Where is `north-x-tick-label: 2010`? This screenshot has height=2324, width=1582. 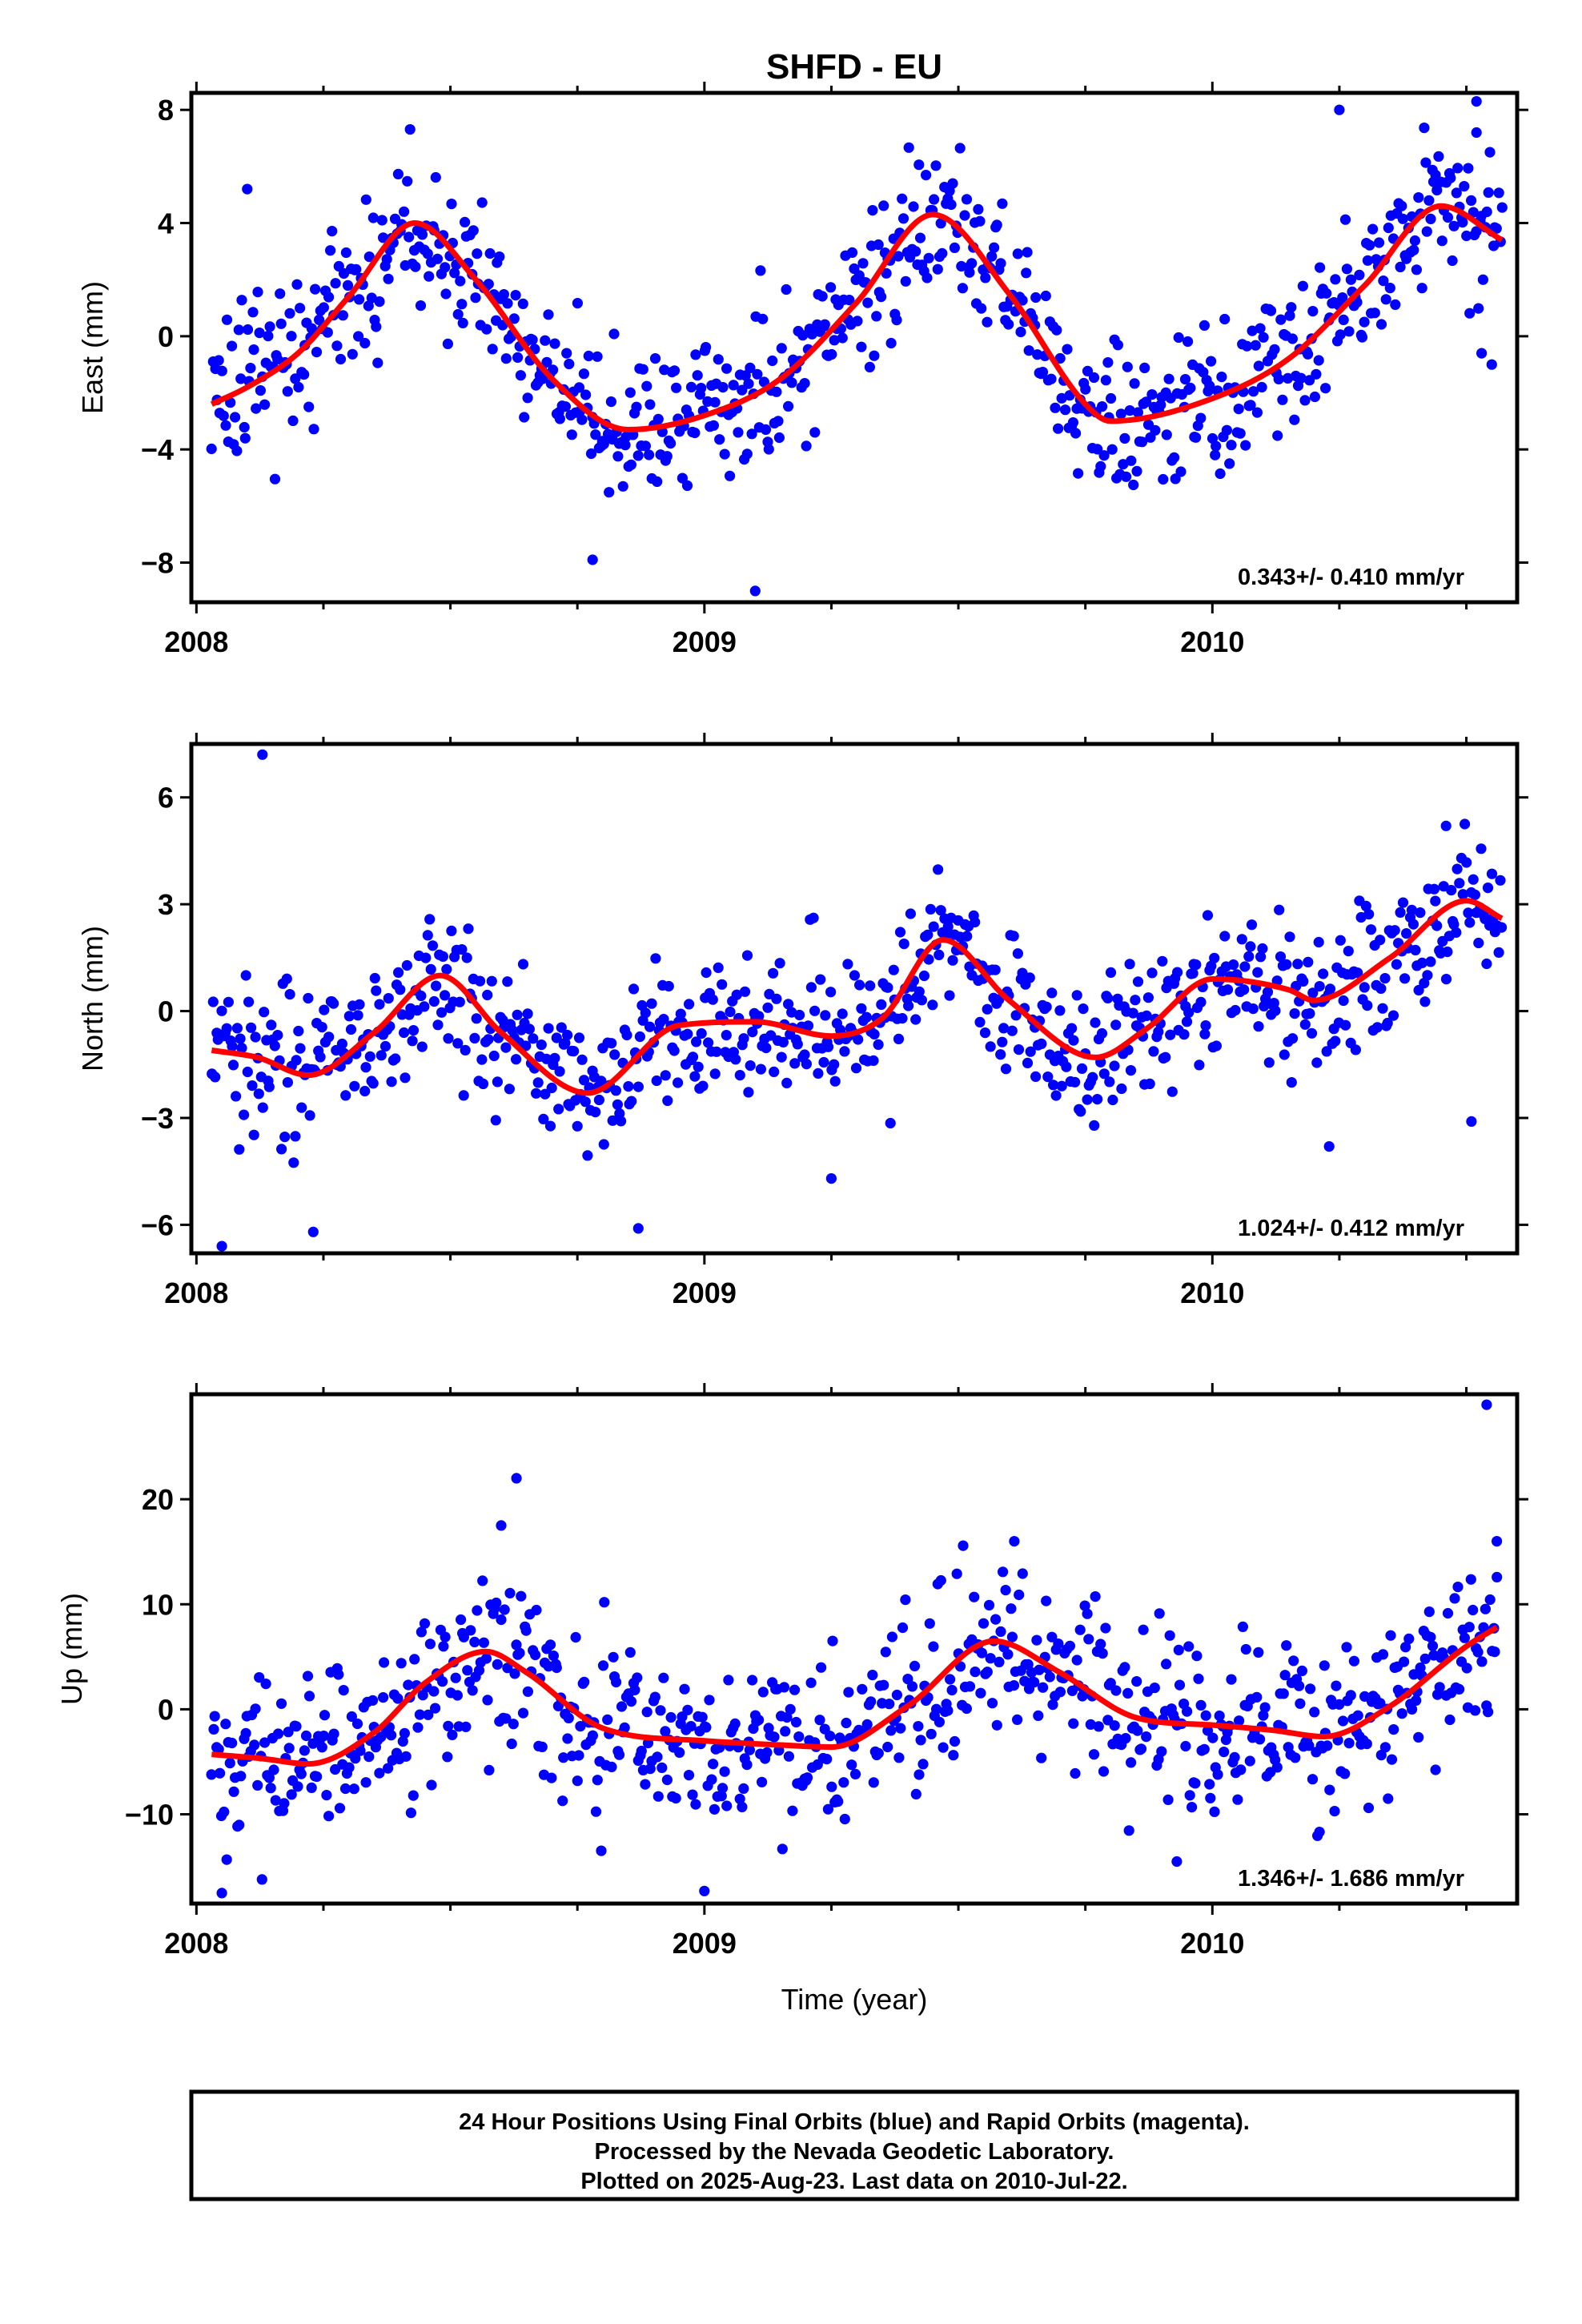
north-x-tick-label: 2010 is located at coordinates (1212, 1293).